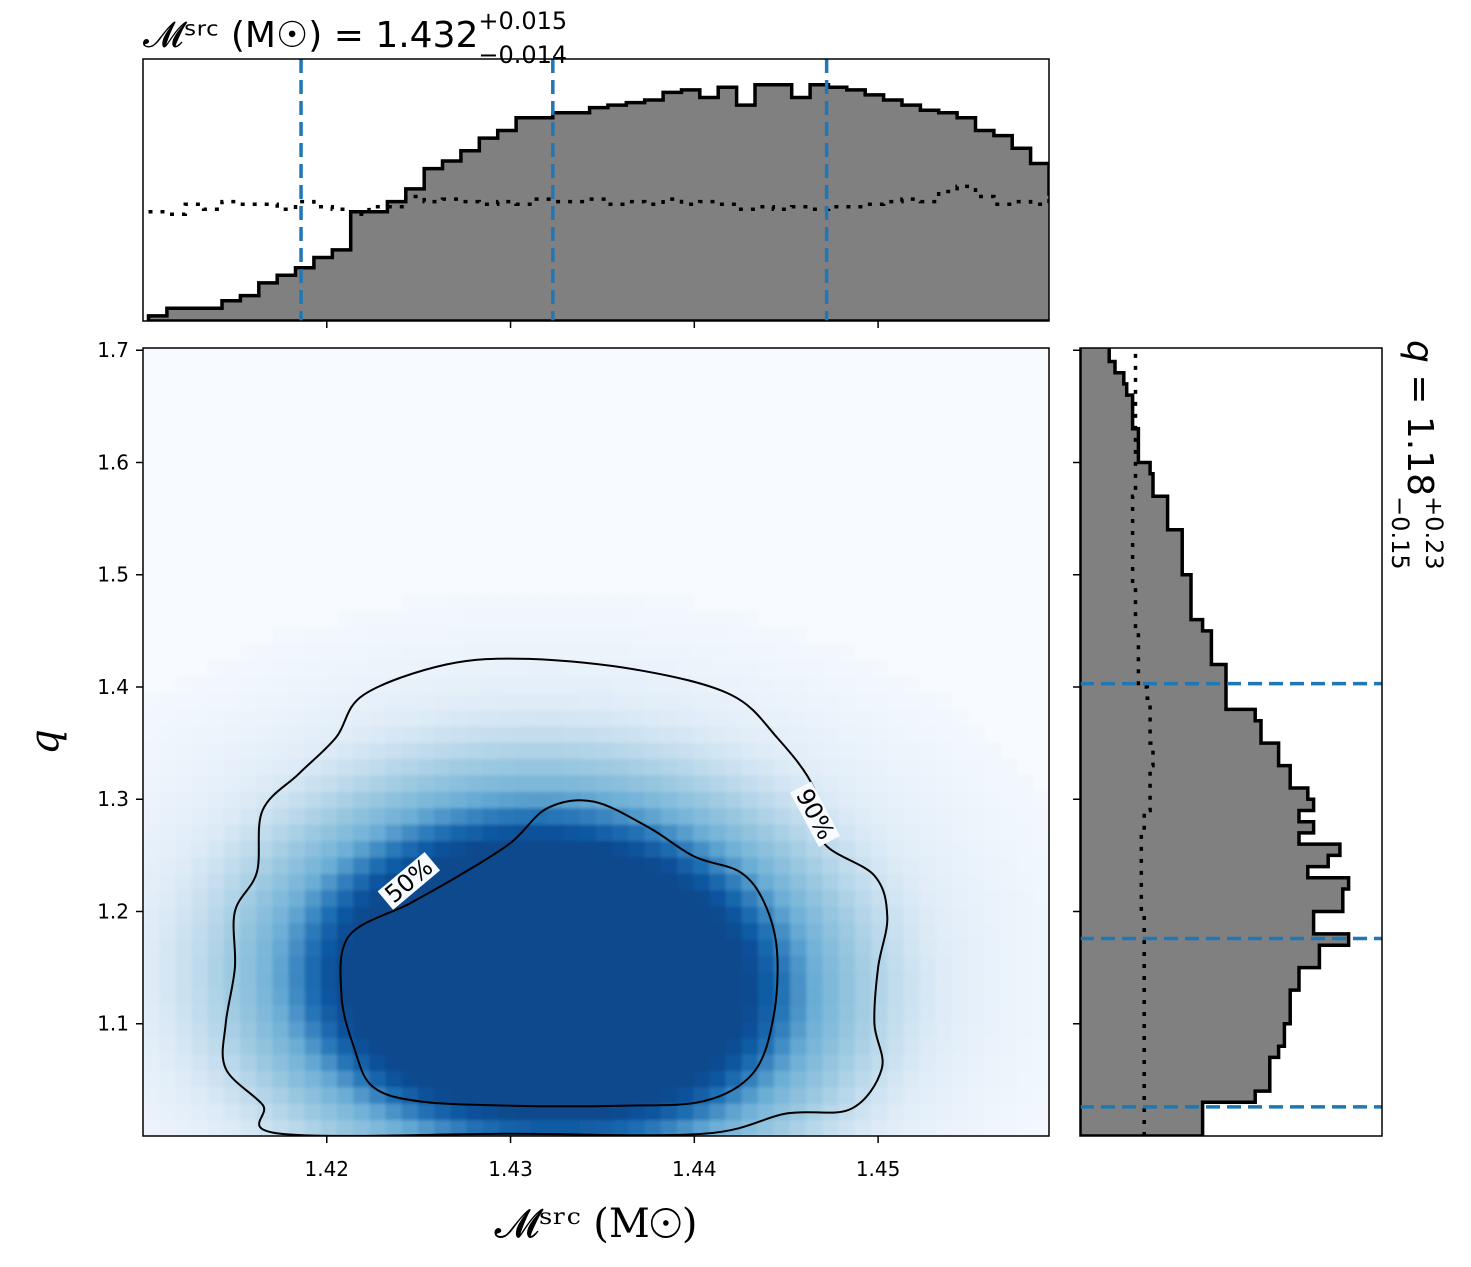 Image resolution: width=1471 pixels, height=1267 pixels. What do you see at coordinates (1076, 687) in the screenshot?
I see `mass-ratio-panel-ticks` at bounding box center [1076, 687].